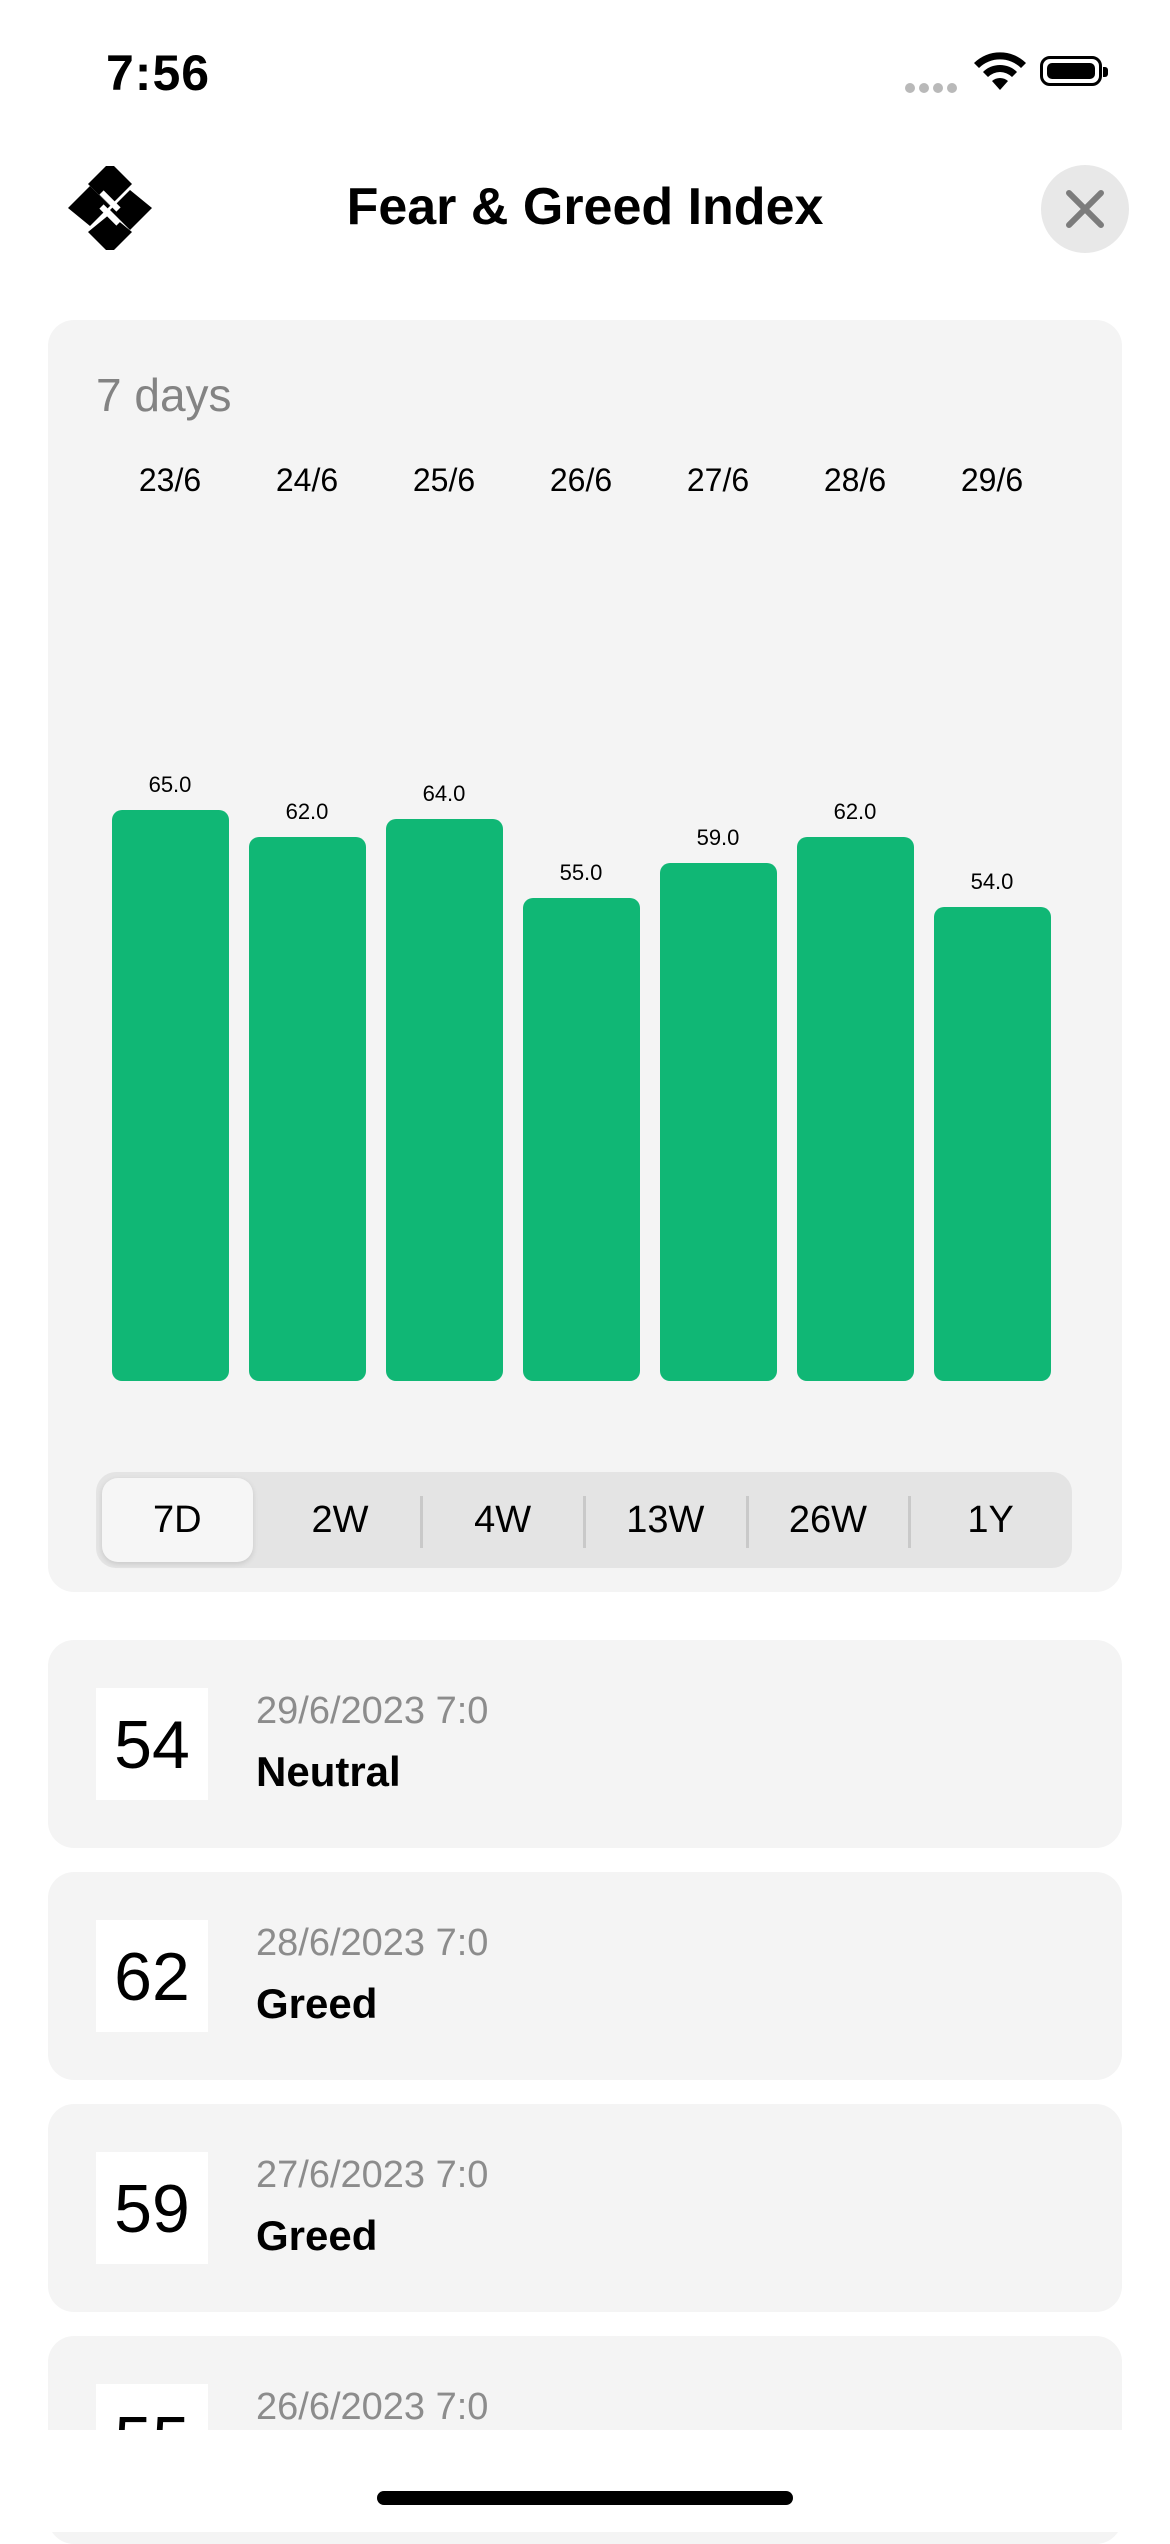  Describe the element at coordinates (990, 1520) in the screenshot. I see `segment-1y: 1Y` at that location.